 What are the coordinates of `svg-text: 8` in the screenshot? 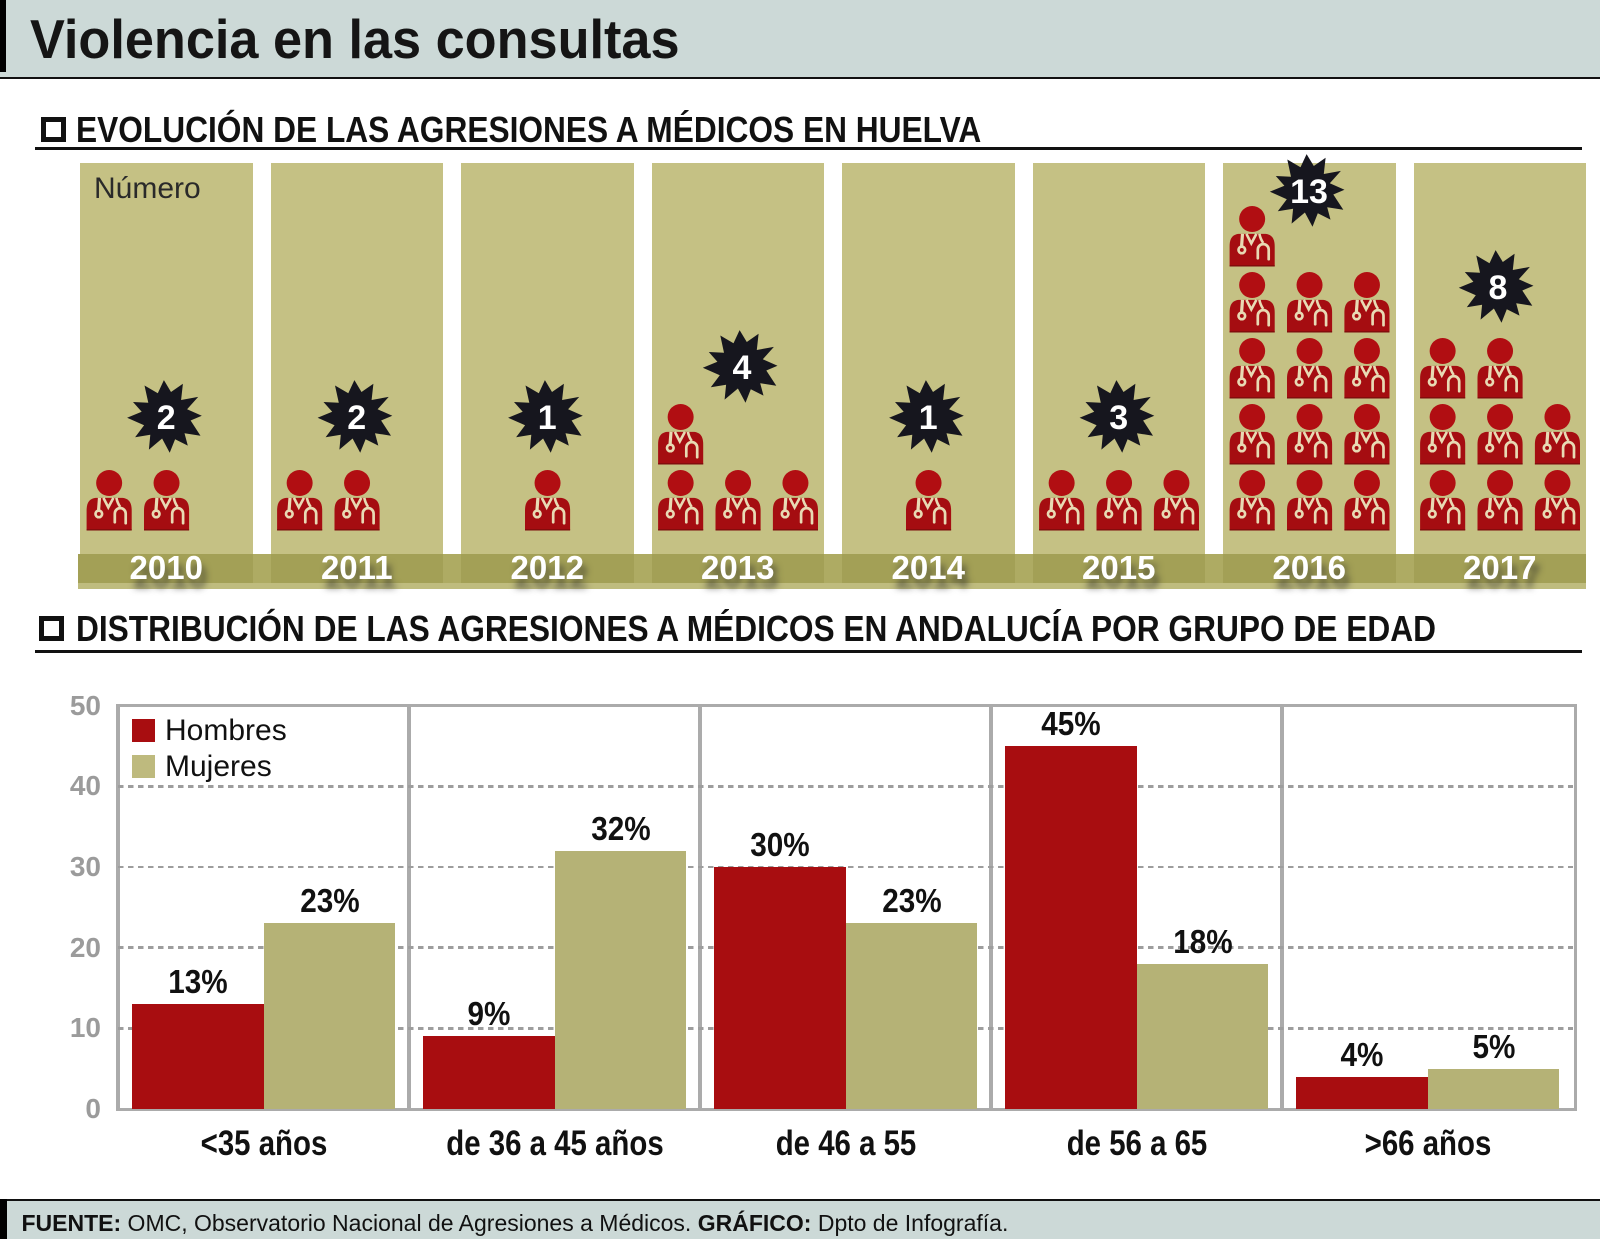 It's located at (1498, 288).